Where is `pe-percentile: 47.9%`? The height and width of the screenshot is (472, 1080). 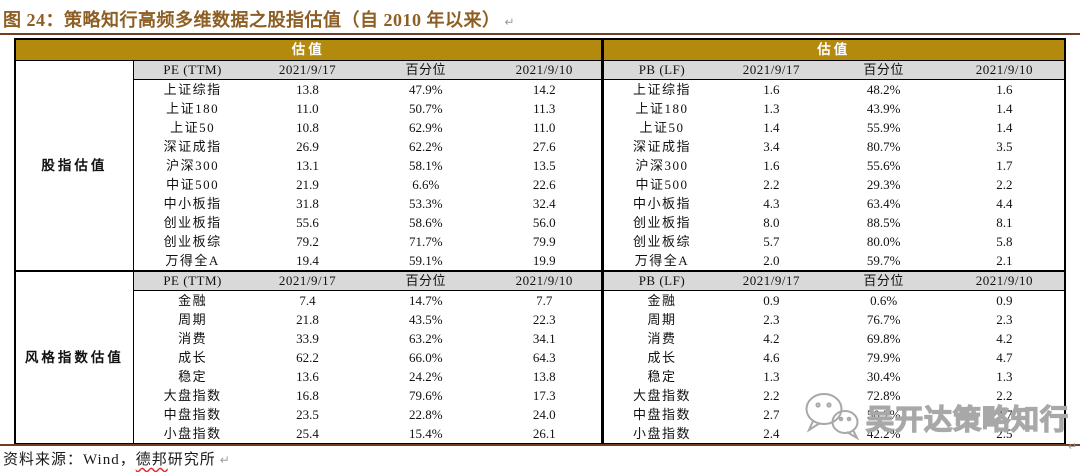
pe-percentile: 47.9% is located at coordinates (425, 89).